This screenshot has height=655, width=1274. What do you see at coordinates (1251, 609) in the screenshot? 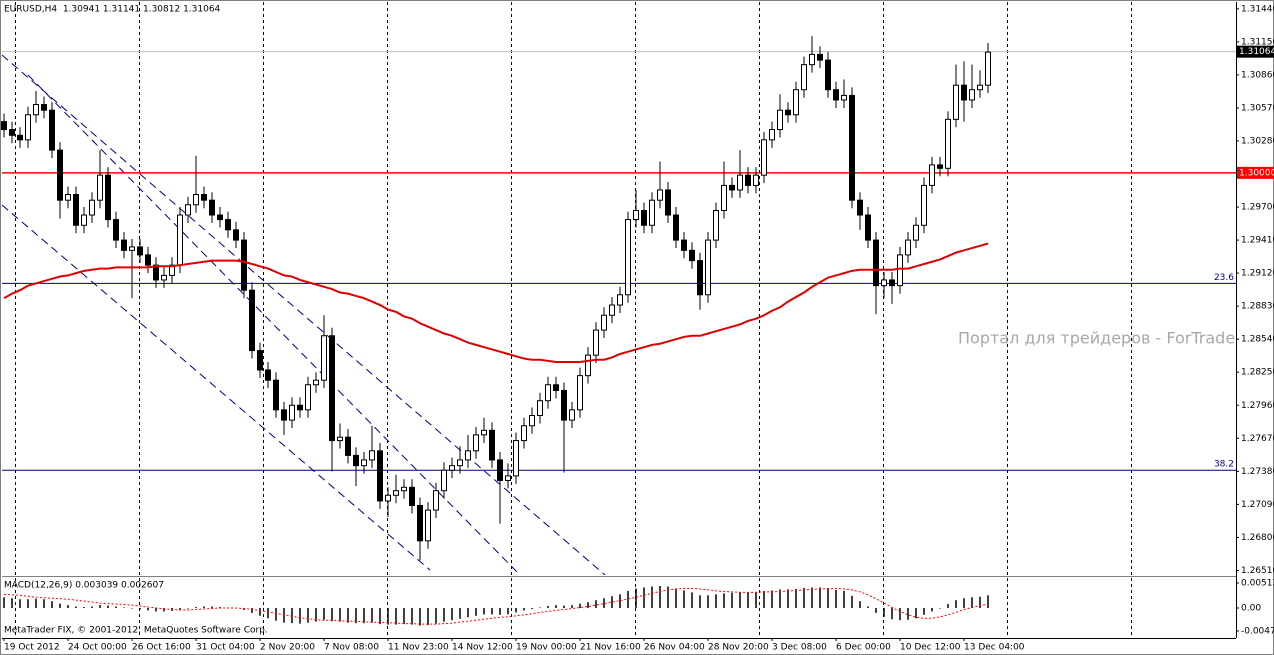
I see `y-tick-label: 0.00` at bounding box center [1251, 609].